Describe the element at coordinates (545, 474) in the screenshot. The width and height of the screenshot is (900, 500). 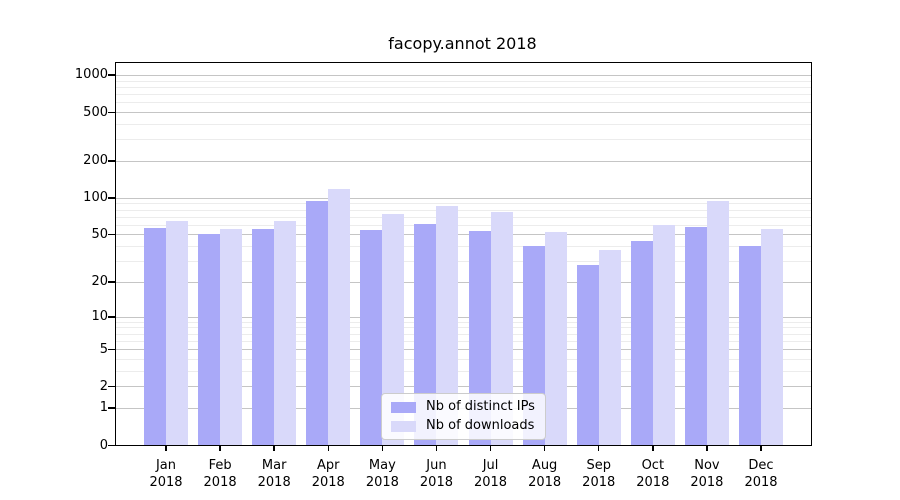
I see `x-tick-label-aug: Aug 2018` at that location.